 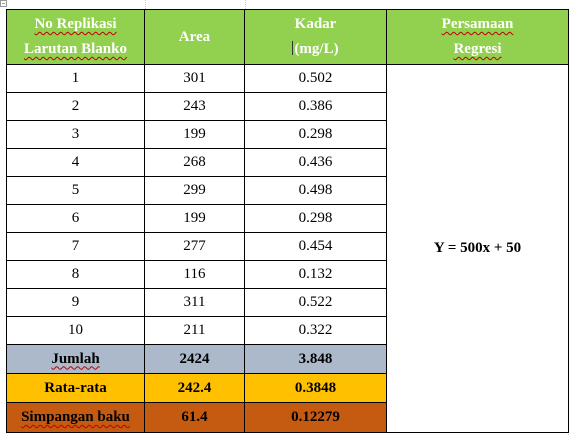 I want to click on cell-kadar: 0.498, so click(x=315, y=190).